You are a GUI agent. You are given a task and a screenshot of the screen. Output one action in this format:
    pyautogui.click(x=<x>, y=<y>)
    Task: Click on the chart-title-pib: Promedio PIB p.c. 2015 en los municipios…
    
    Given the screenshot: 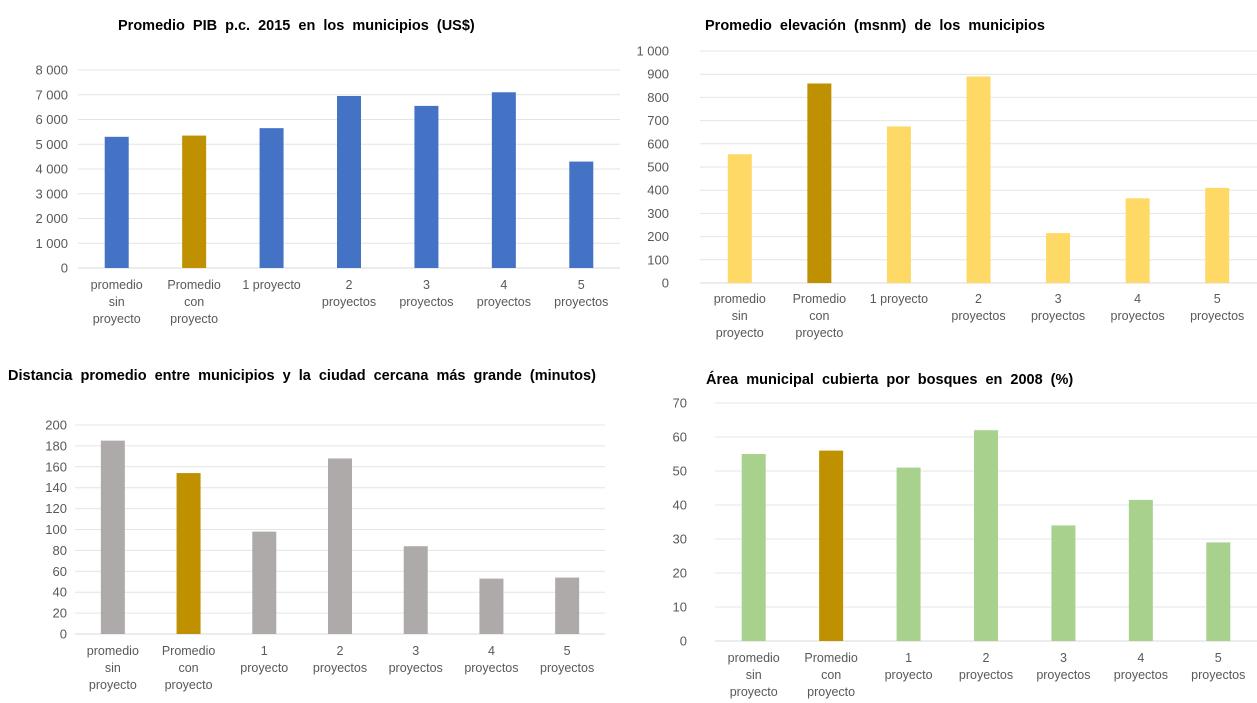 What is the action you would take?
    pyautogui.click(x=296, y=26)
    